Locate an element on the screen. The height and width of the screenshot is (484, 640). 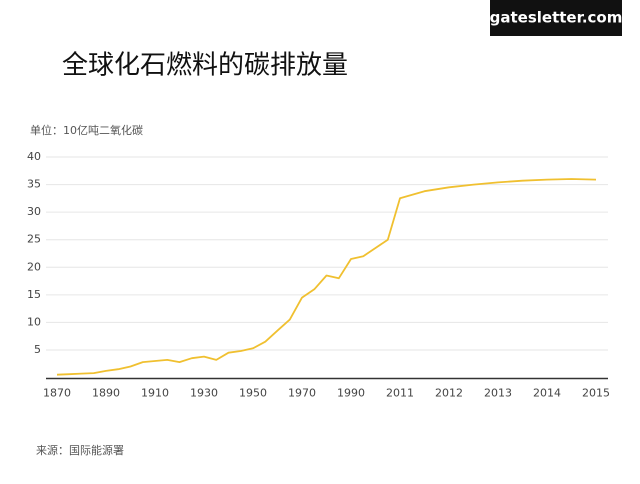
y-tick-label: 25 is located at coordinates (34, 239).